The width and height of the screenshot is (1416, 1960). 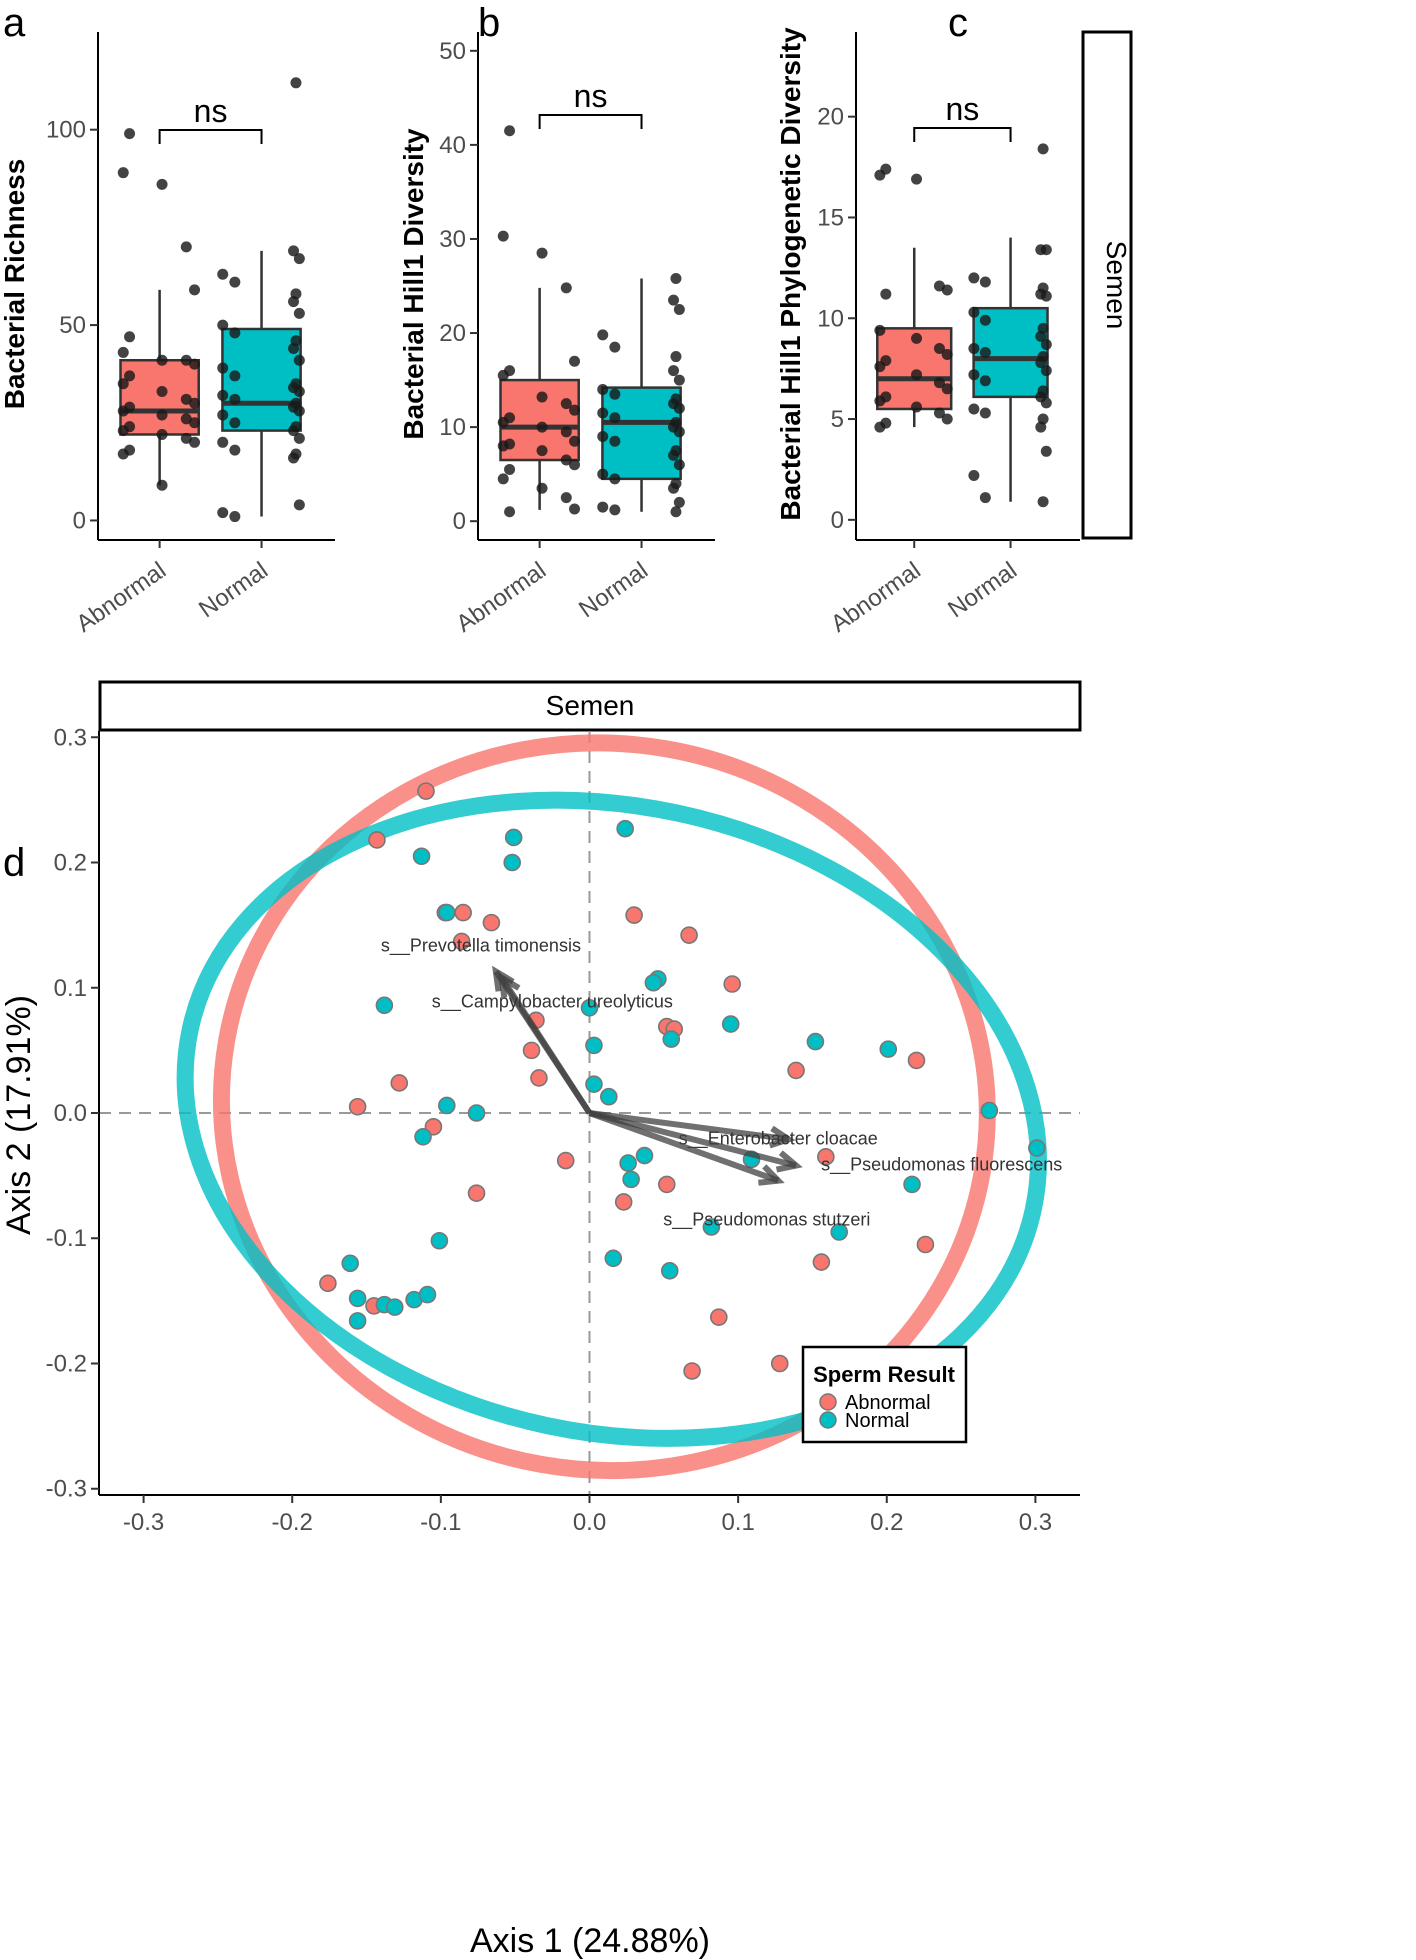 What do you see at coordinates (440, 1522) in the screenshot?
I see `x-tick-label: -0.1` at bounding box center [440, 1522].